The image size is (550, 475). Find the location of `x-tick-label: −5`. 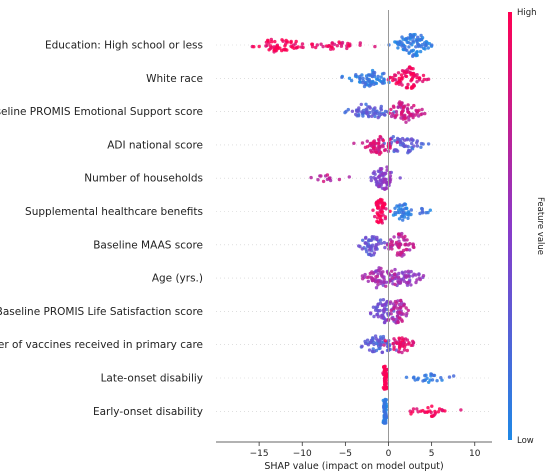

x-tick-label: −5 is located at coordinates (345, 454).